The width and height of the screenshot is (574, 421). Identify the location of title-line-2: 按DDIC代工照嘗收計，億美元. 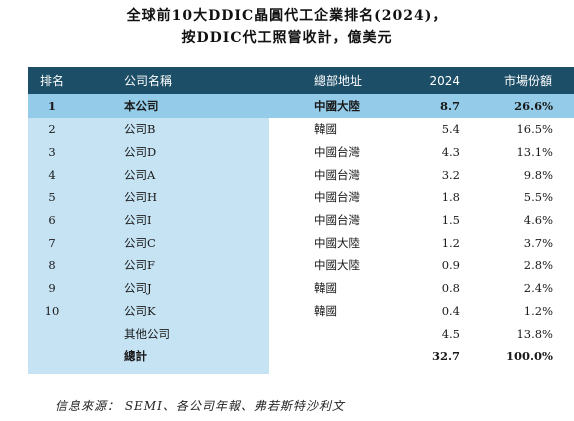
(287, 38).